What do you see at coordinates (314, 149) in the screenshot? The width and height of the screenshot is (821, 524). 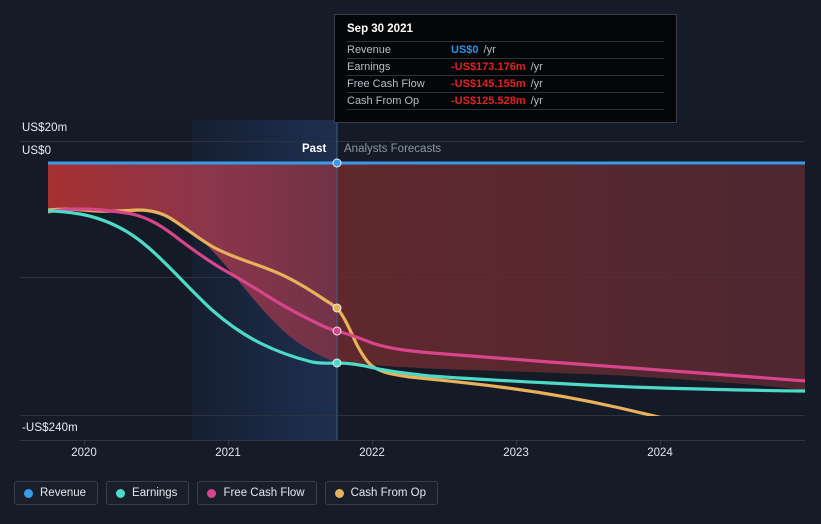 I see `segment-label-past: Past` at bounding box center [314, 149].